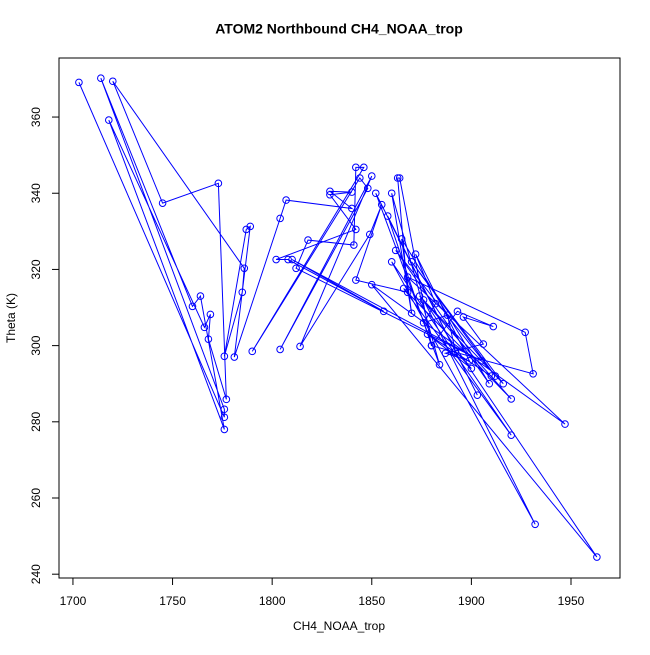 The width and height of the screenshot is (650, 655). I want to click on y-tick-label: 340, so click(36, 193).